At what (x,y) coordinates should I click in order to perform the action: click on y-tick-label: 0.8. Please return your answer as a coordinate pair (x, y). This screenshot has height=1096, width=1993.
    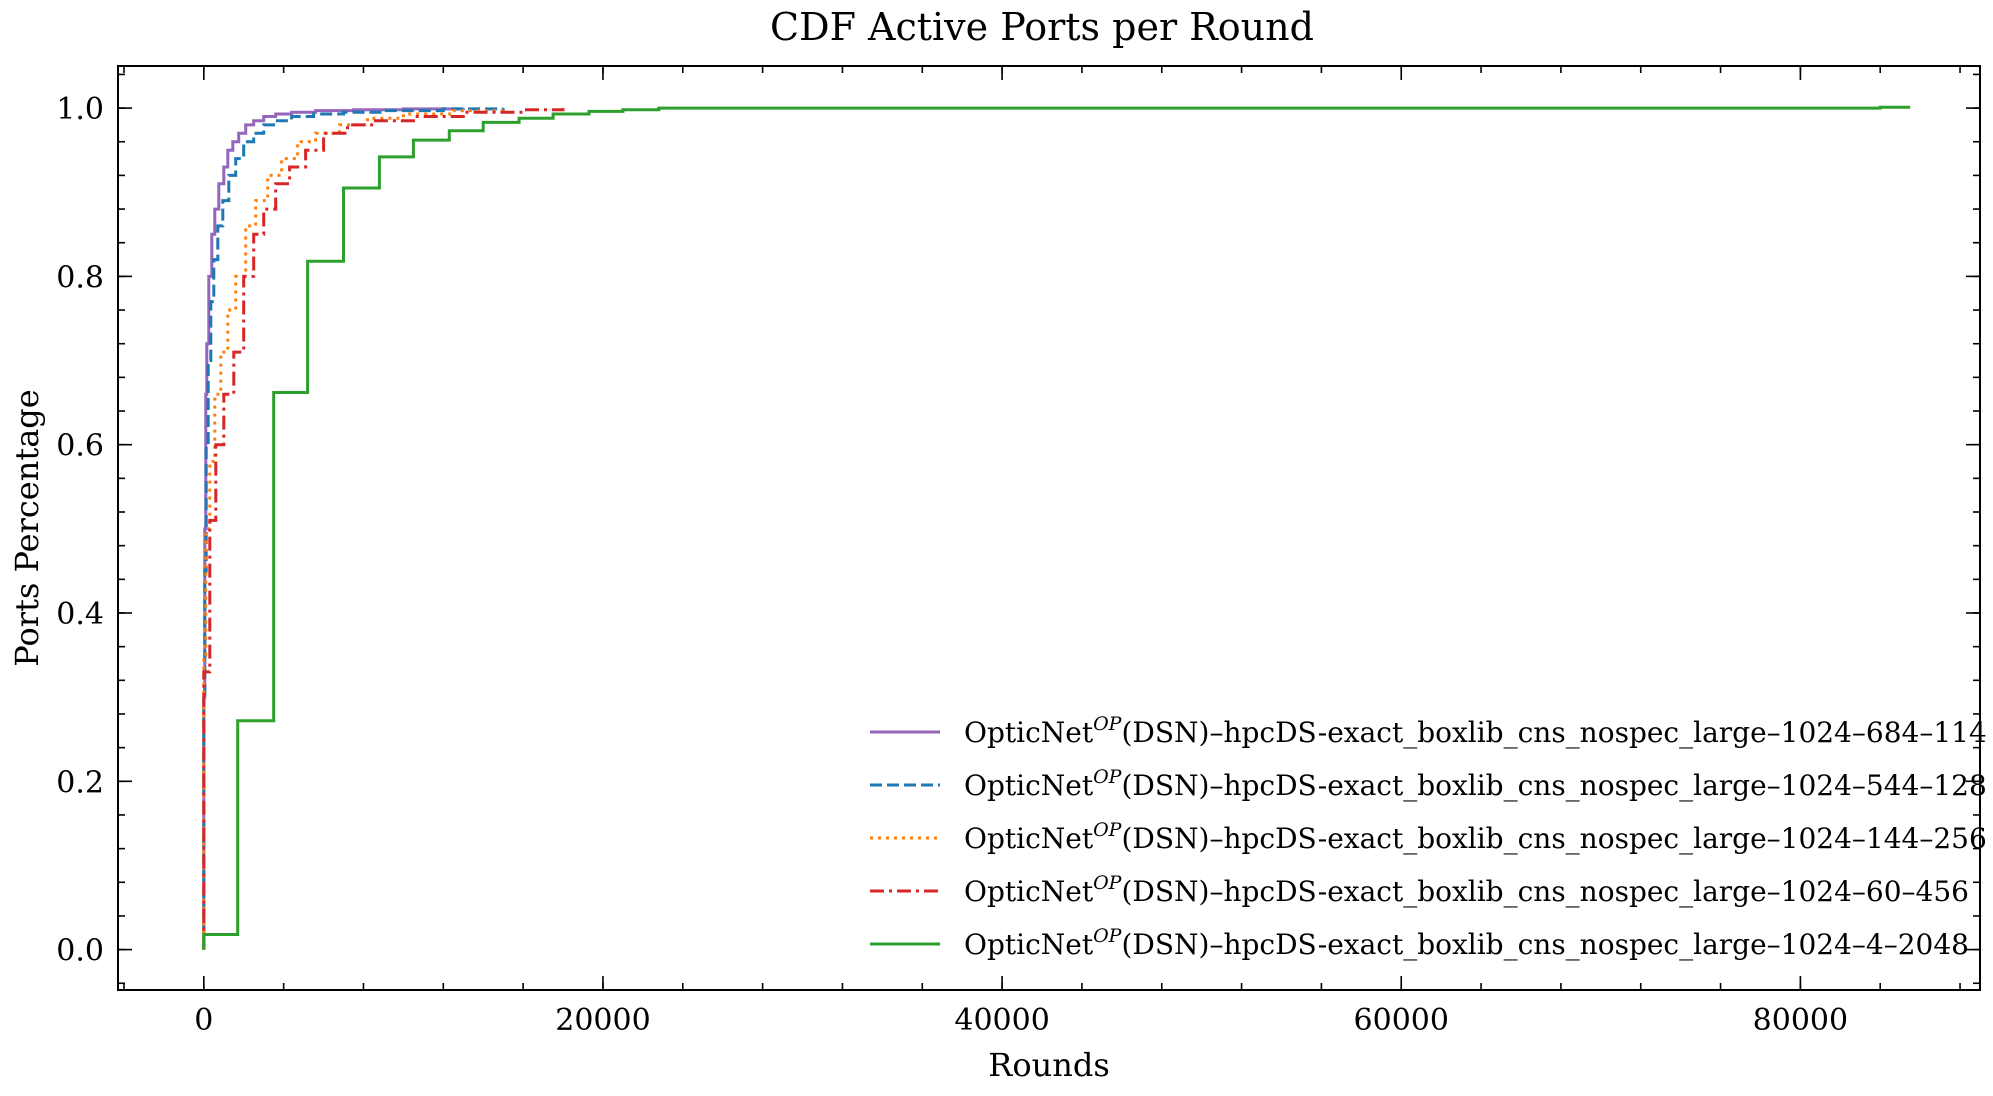
    Looking at the image, I should click on (80, 277).